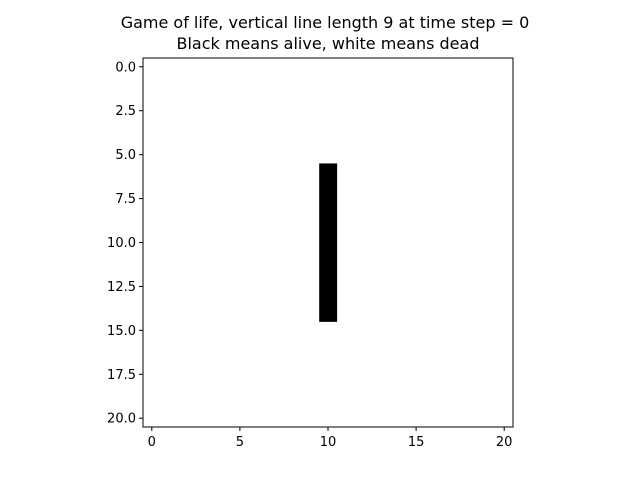 The image size is (640, 480). Describe the element at coordinates (240, 442) in the screenshot. I see `x-tick-label-1: 5` at that location.